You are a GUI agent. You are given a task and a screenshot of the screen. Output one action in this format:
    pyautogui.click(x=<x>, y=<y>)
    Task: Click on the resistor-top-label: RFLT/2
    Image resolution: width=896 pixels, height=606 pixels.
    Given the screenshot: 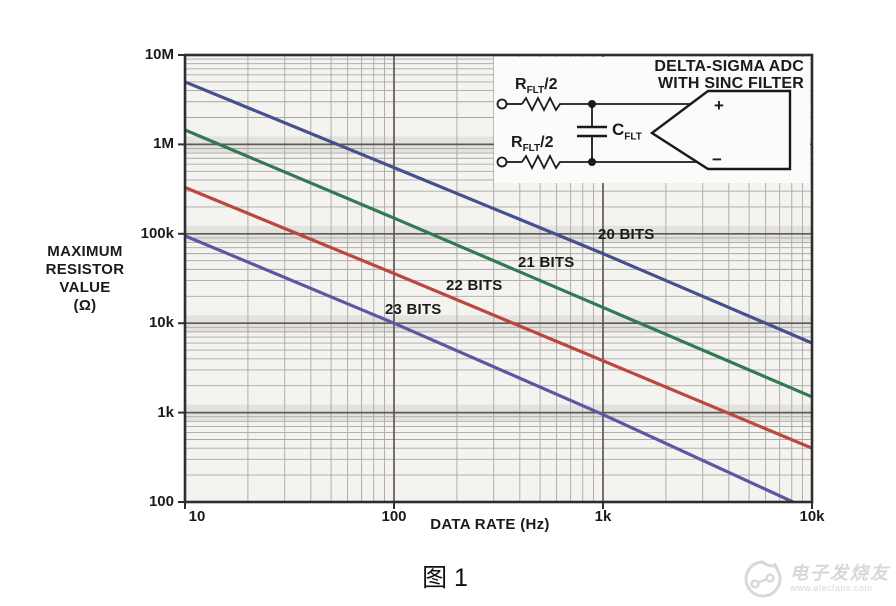 What is the action you would take?
    pyautogui.click(x=536, y=86)
    